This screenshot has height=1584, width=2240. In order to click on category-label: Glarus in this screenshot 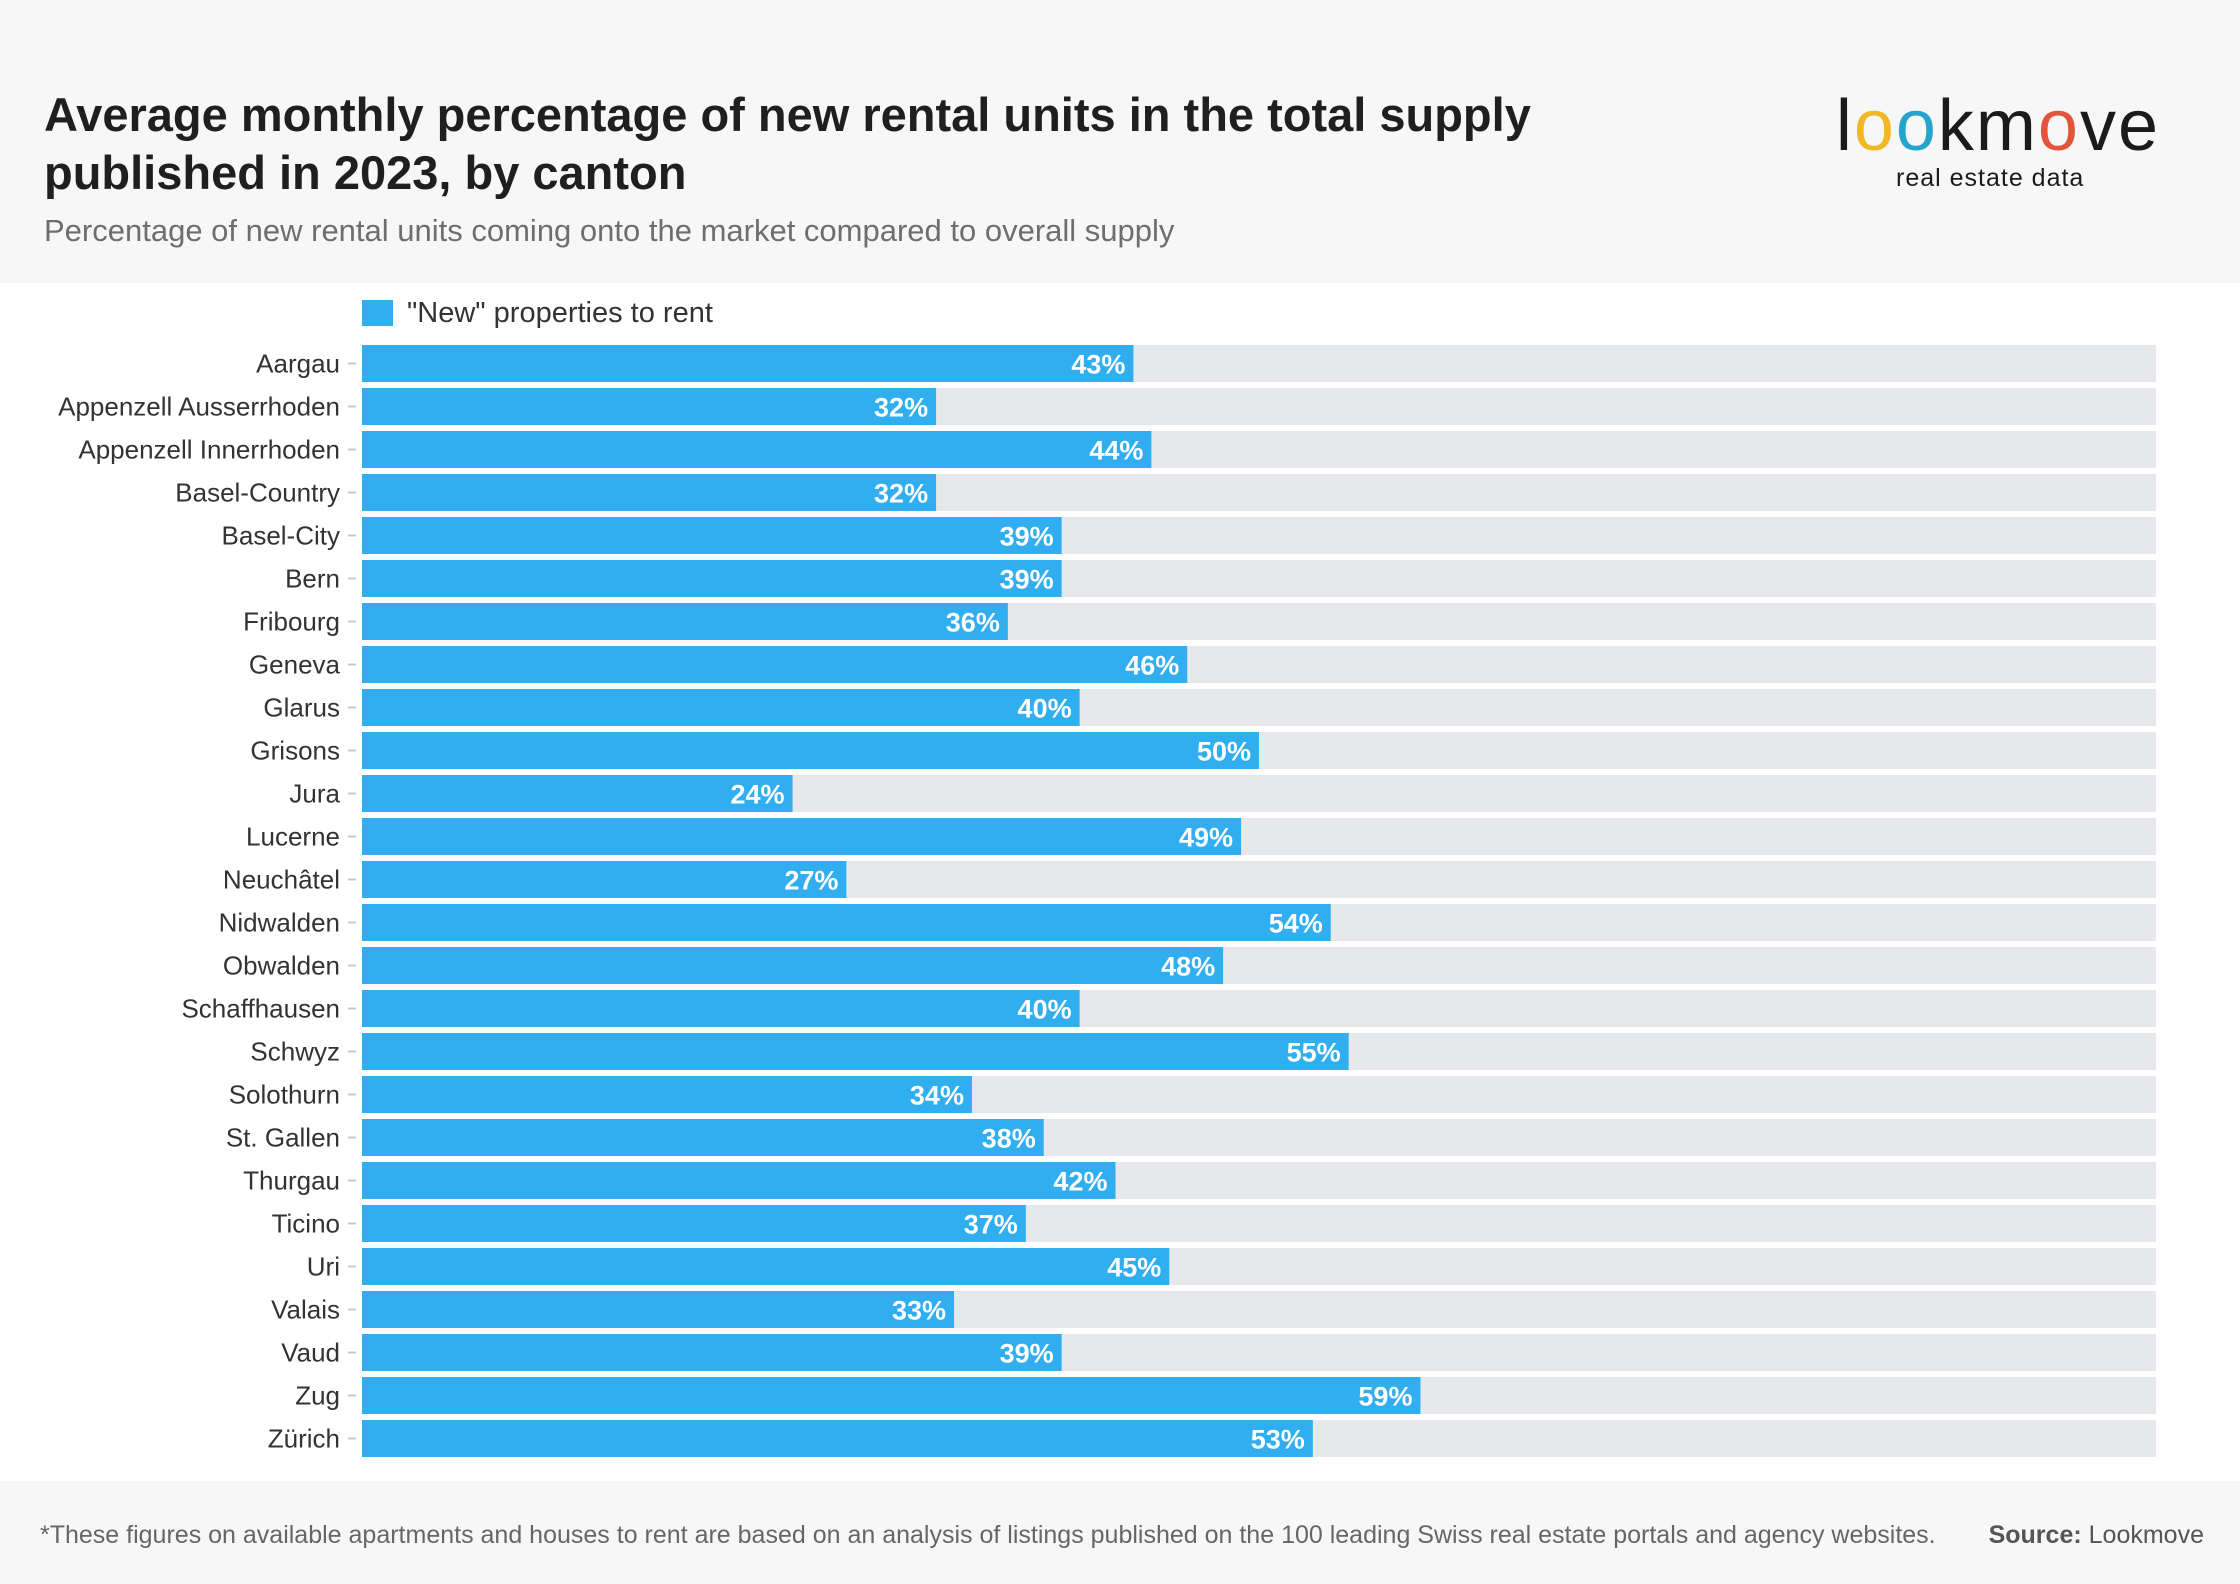, I will do `click(301, 708)`.